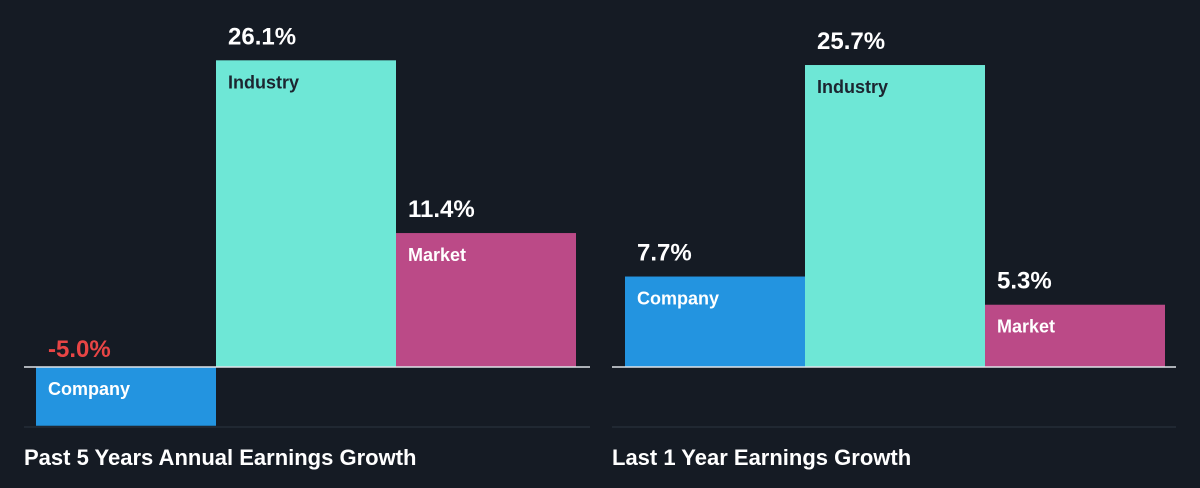 The image size is (1200, 488). What do you see at coordinates (761, 457) in the screenshot?
I see `panel-title: Last 1 Year Earnings Growth` at bounding box center [761, 457].